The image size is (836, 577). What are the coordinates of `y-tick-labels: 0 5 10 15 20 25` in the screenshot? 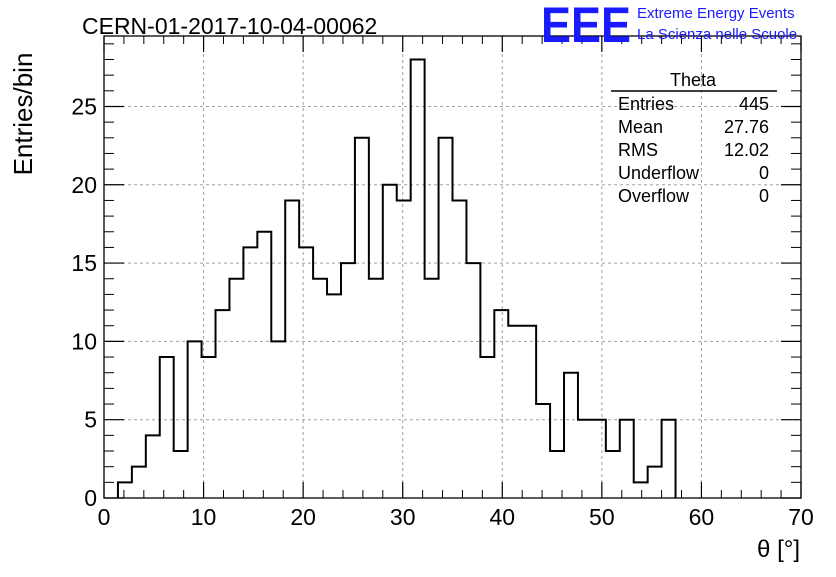 It's located at (84, 302).